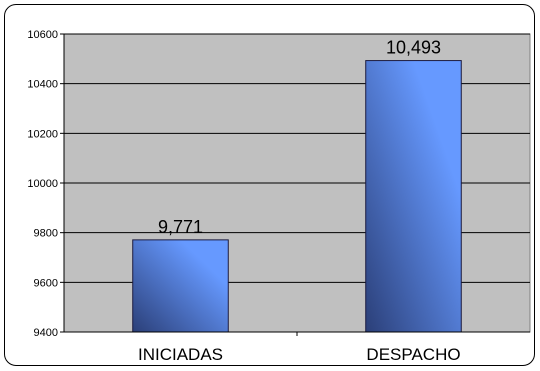  I want to click on x-axis: INICIADAS DESPACHO, so click(297, 347).